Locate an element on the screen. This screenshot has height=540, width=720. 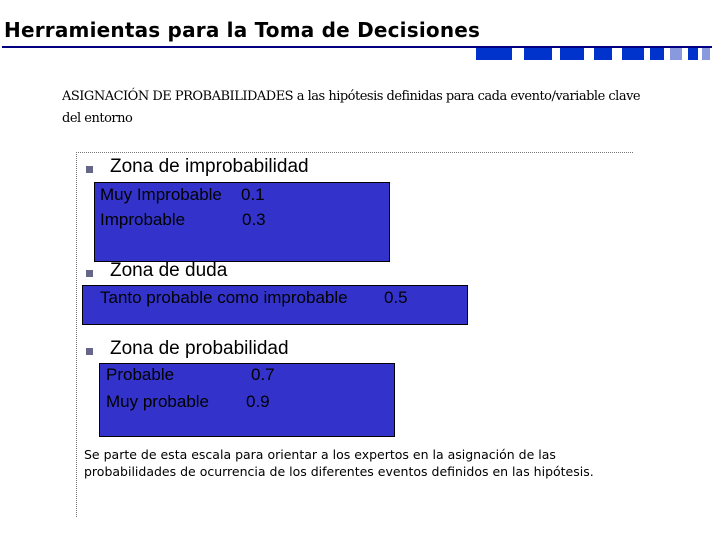
zone-item-value: 0.1 is located at coordinates (253, 194).